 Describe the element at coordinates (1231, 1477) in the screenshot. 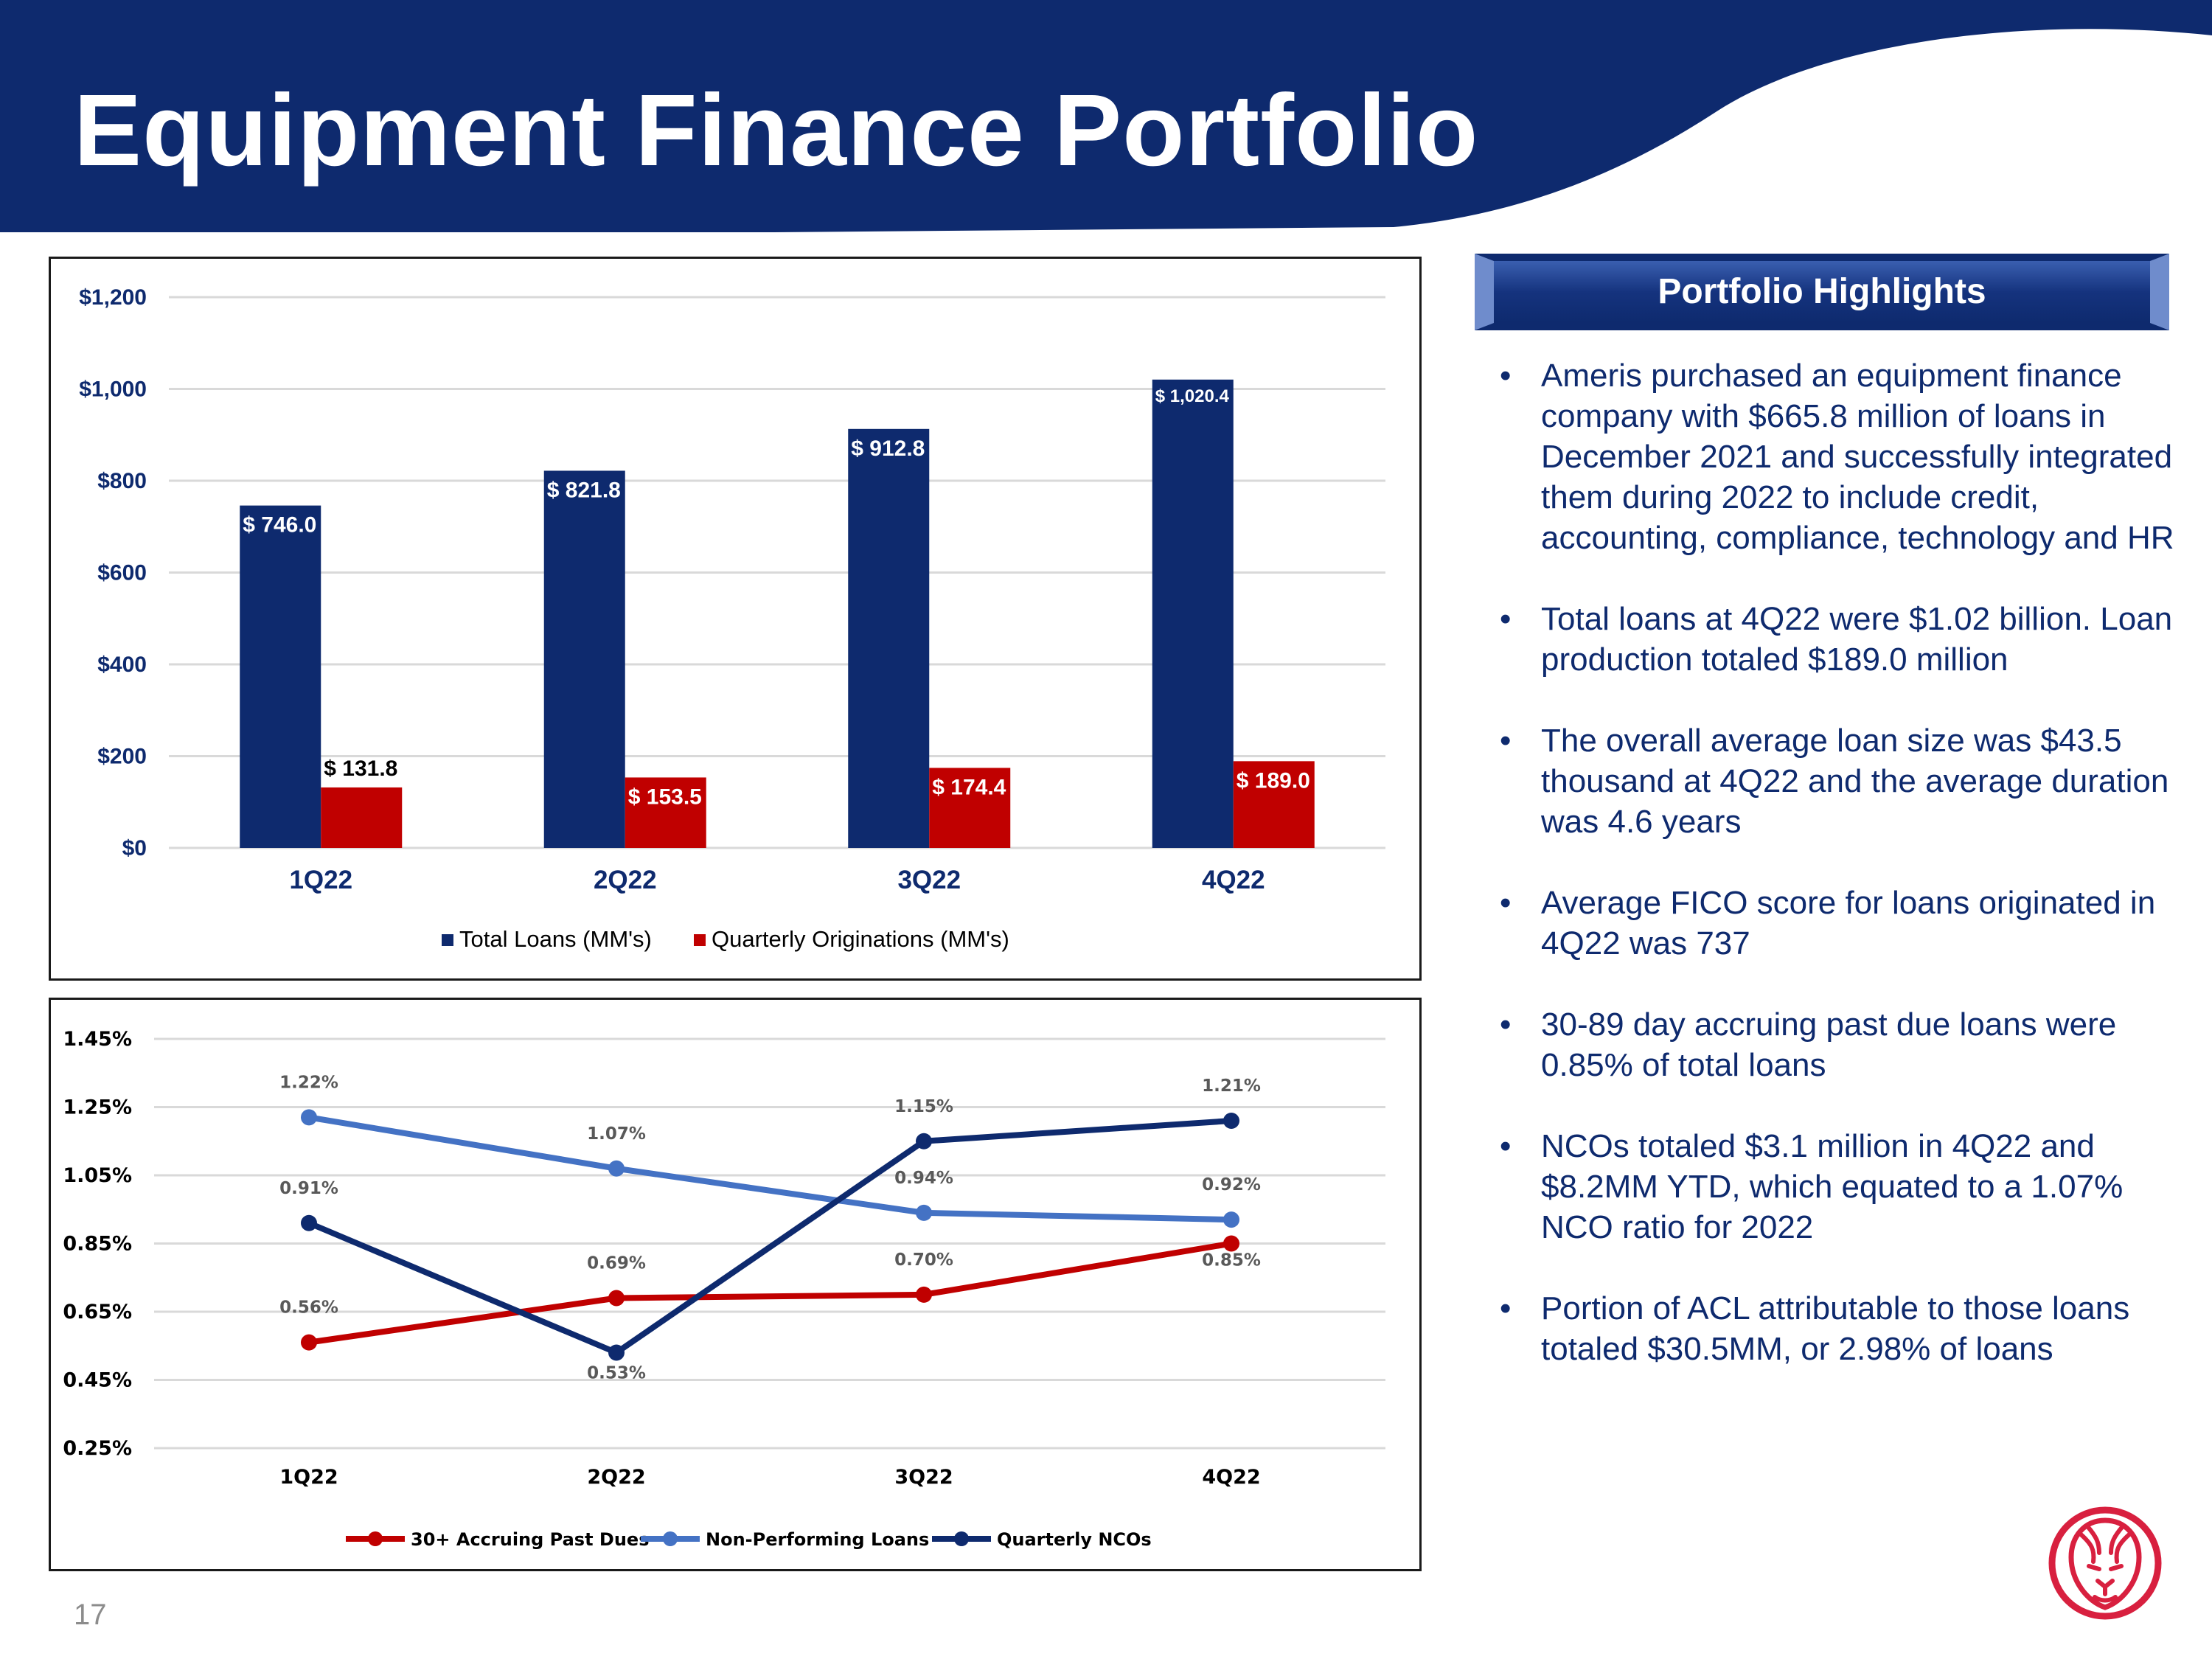

I see `x-tick-label: 4Q22` at that location.